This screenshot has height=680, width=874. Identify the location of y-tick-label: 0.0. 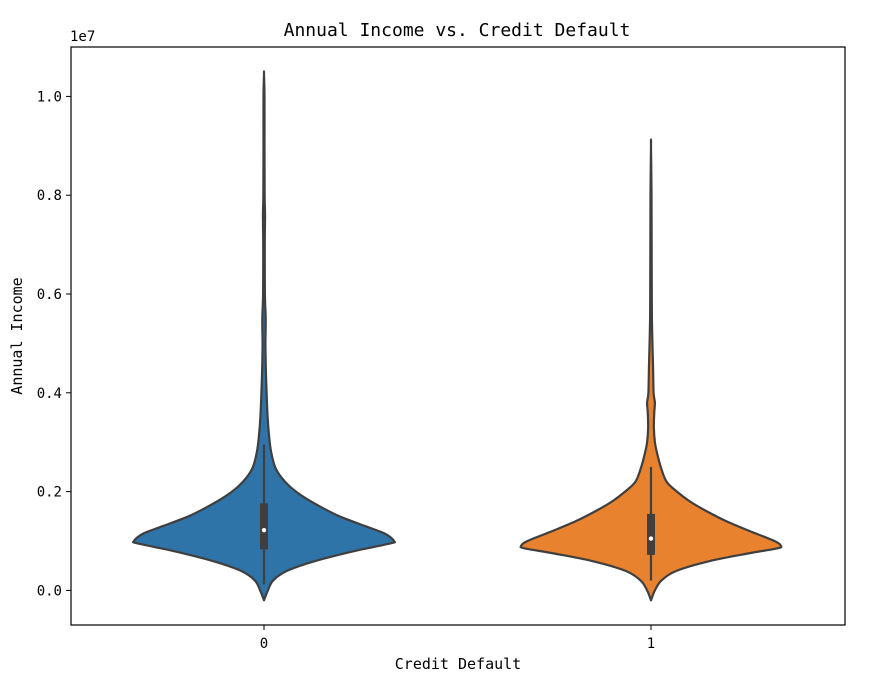
(49, 591).